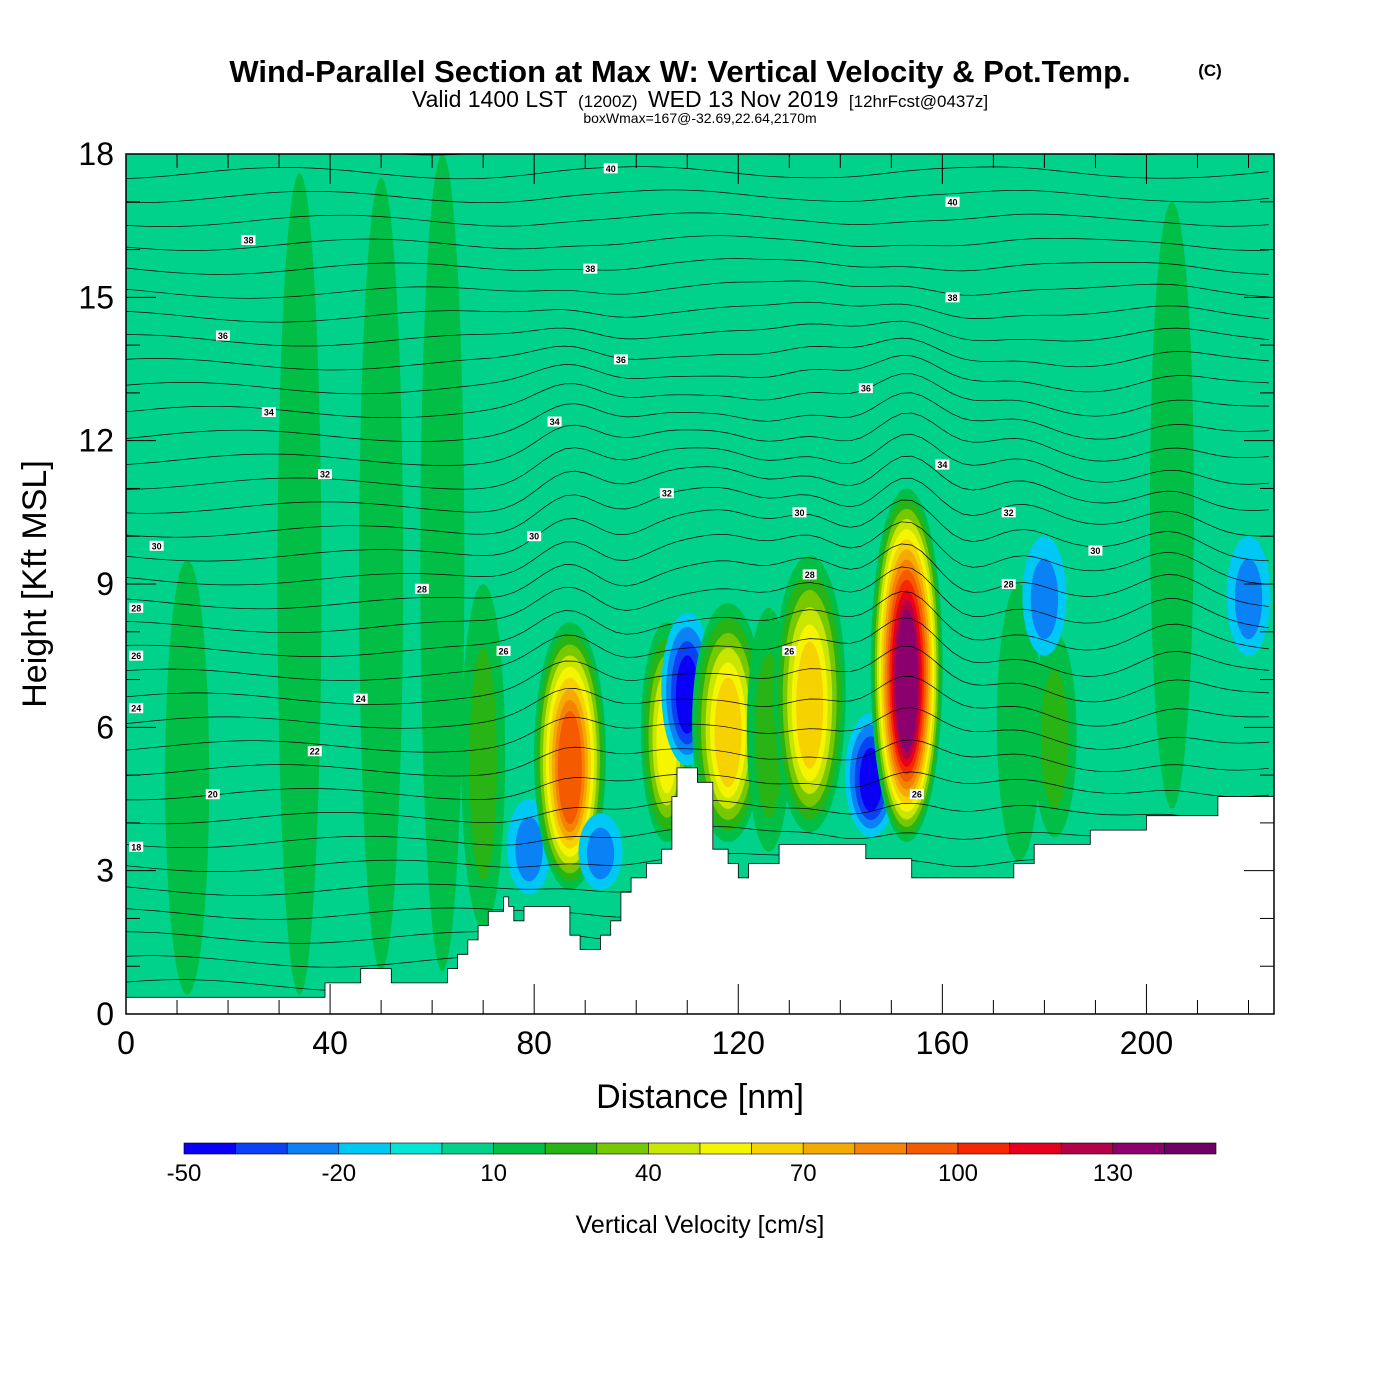 Image resolution: width=1400 pixels, height=1400 pixels. What do you see at coordinates (105, 584) in the screenshot?
I see `y-tick-label: 9` at bounding box center [105, 584].